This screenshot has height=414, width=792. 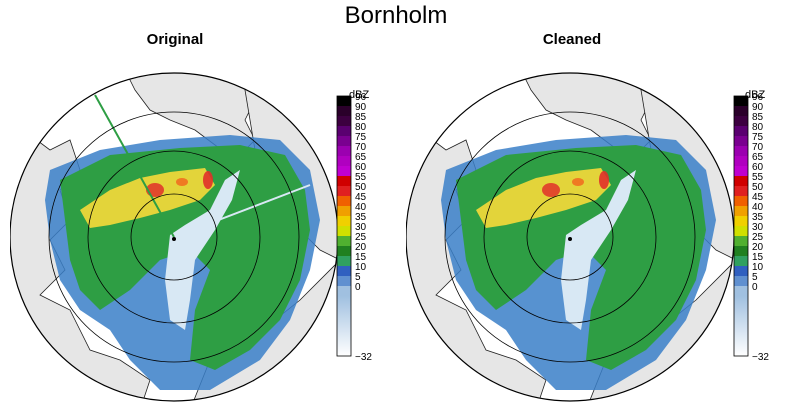 I want to click on colorbar-tick-label: 55, so click(x=758, y=177).